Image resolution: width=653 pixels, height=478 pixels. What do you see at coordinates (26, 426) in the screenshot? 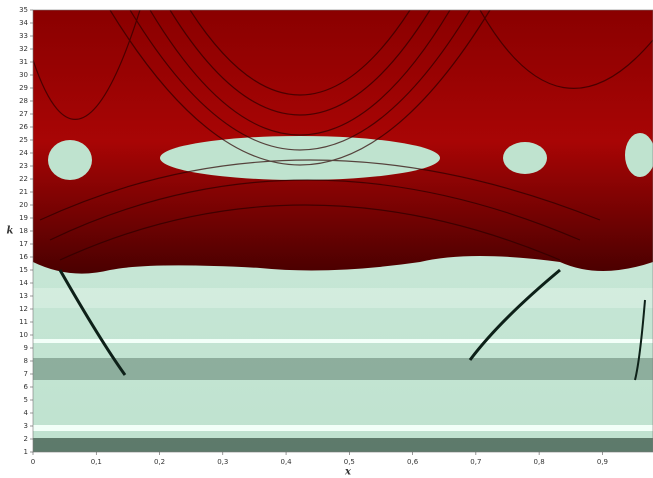
I see `y-tick-label: 3` at bounding box center [26, 426].